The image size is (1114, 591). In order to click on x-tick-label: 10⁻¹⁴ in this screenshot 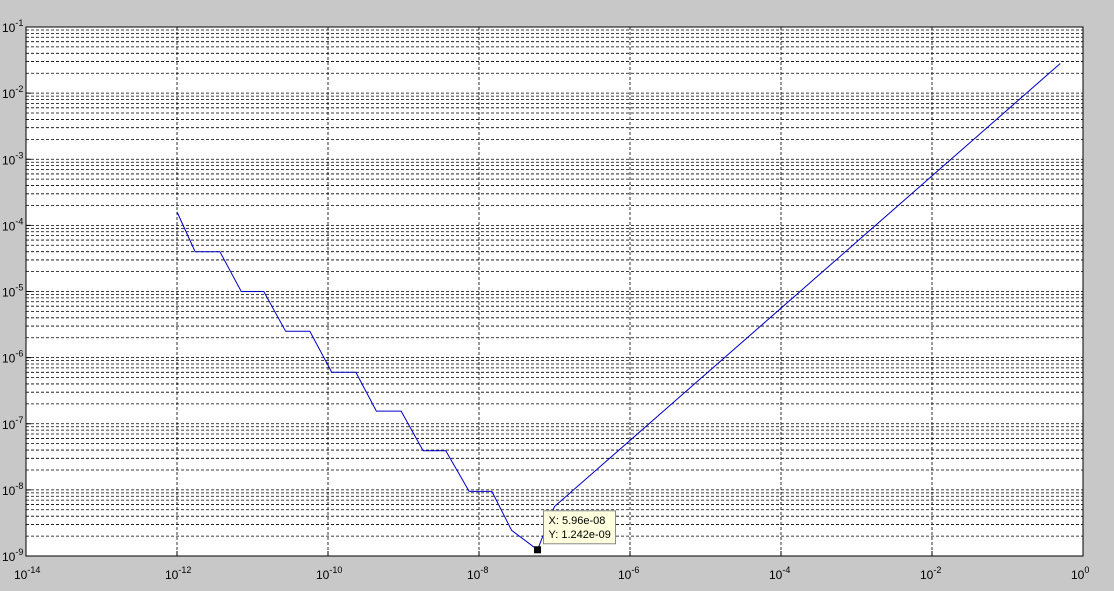, I will do `click(27, 573)`.